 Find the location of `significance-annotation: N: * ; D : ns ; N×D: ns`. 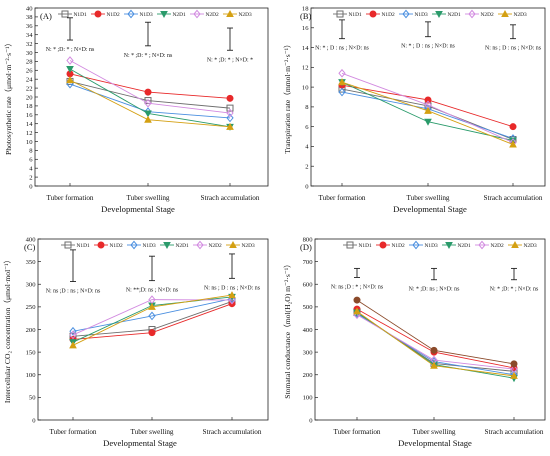

significance-annotation: N: * ; D : ns ; N×D: ns is located at coordinates (342, 49).